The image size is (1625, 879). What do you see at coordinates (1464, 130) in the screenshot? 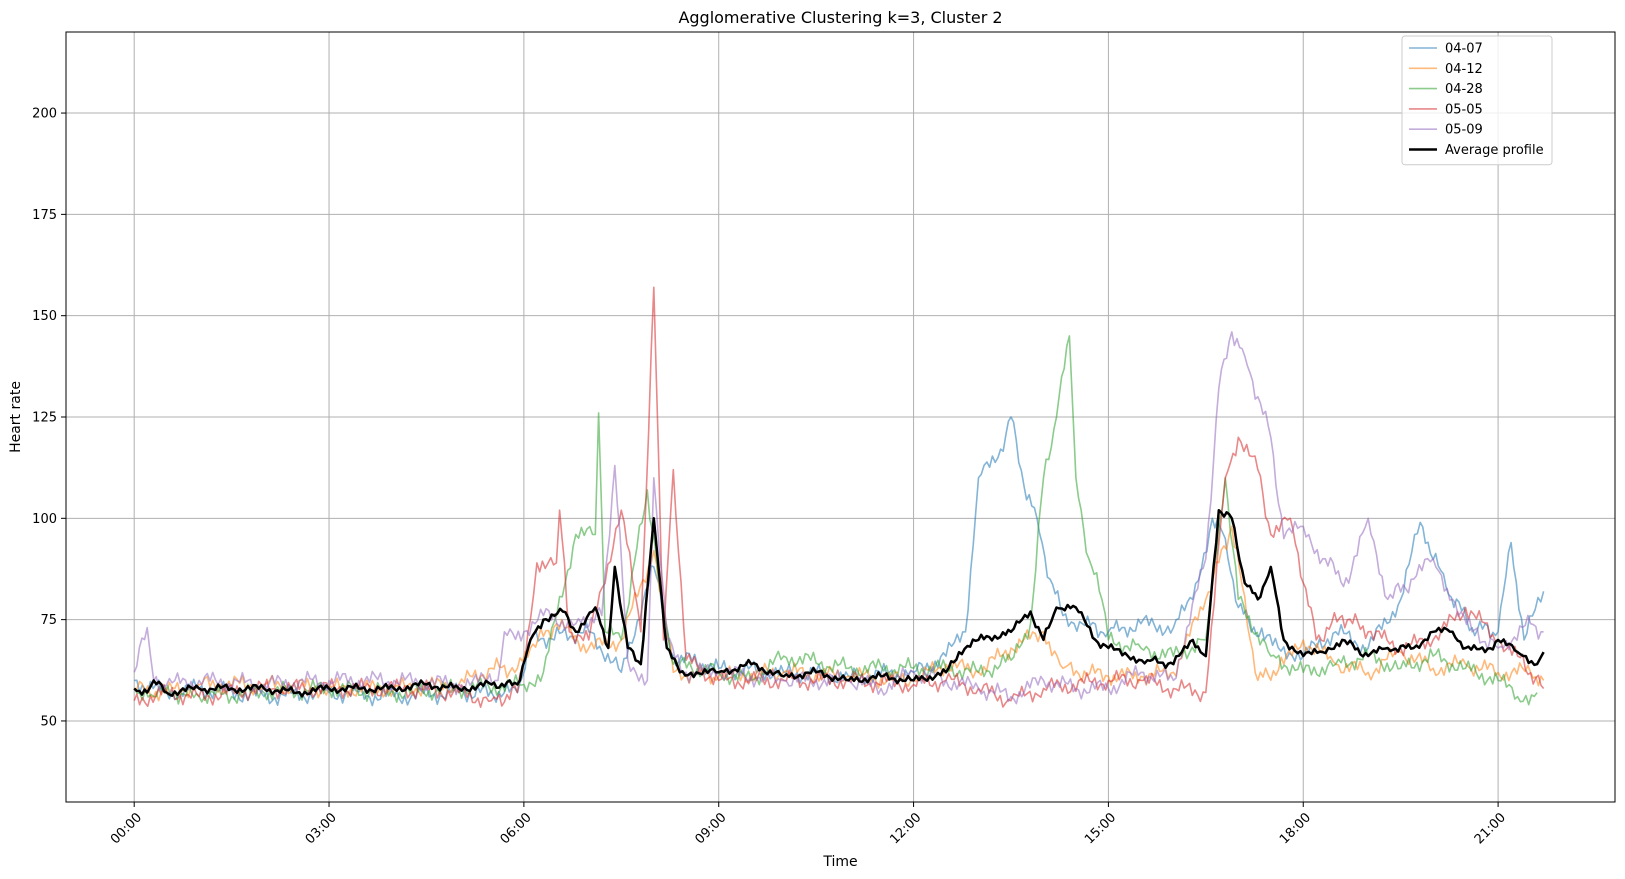
I see `legend-label: 05-09` at bounding box center [1464, 130].